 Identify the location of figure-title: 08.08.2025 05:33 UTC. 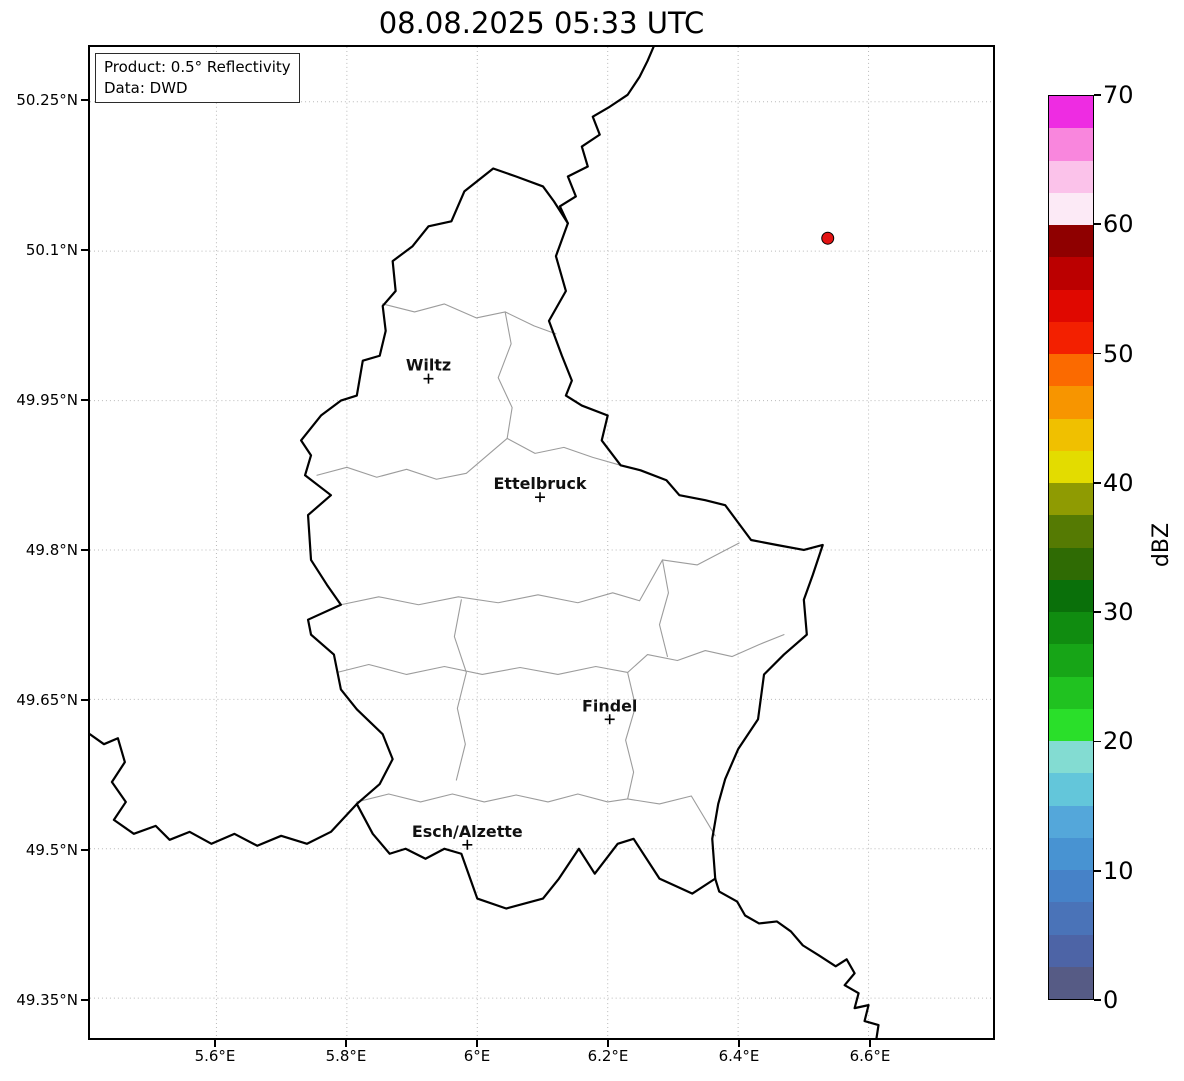
(541, 23).